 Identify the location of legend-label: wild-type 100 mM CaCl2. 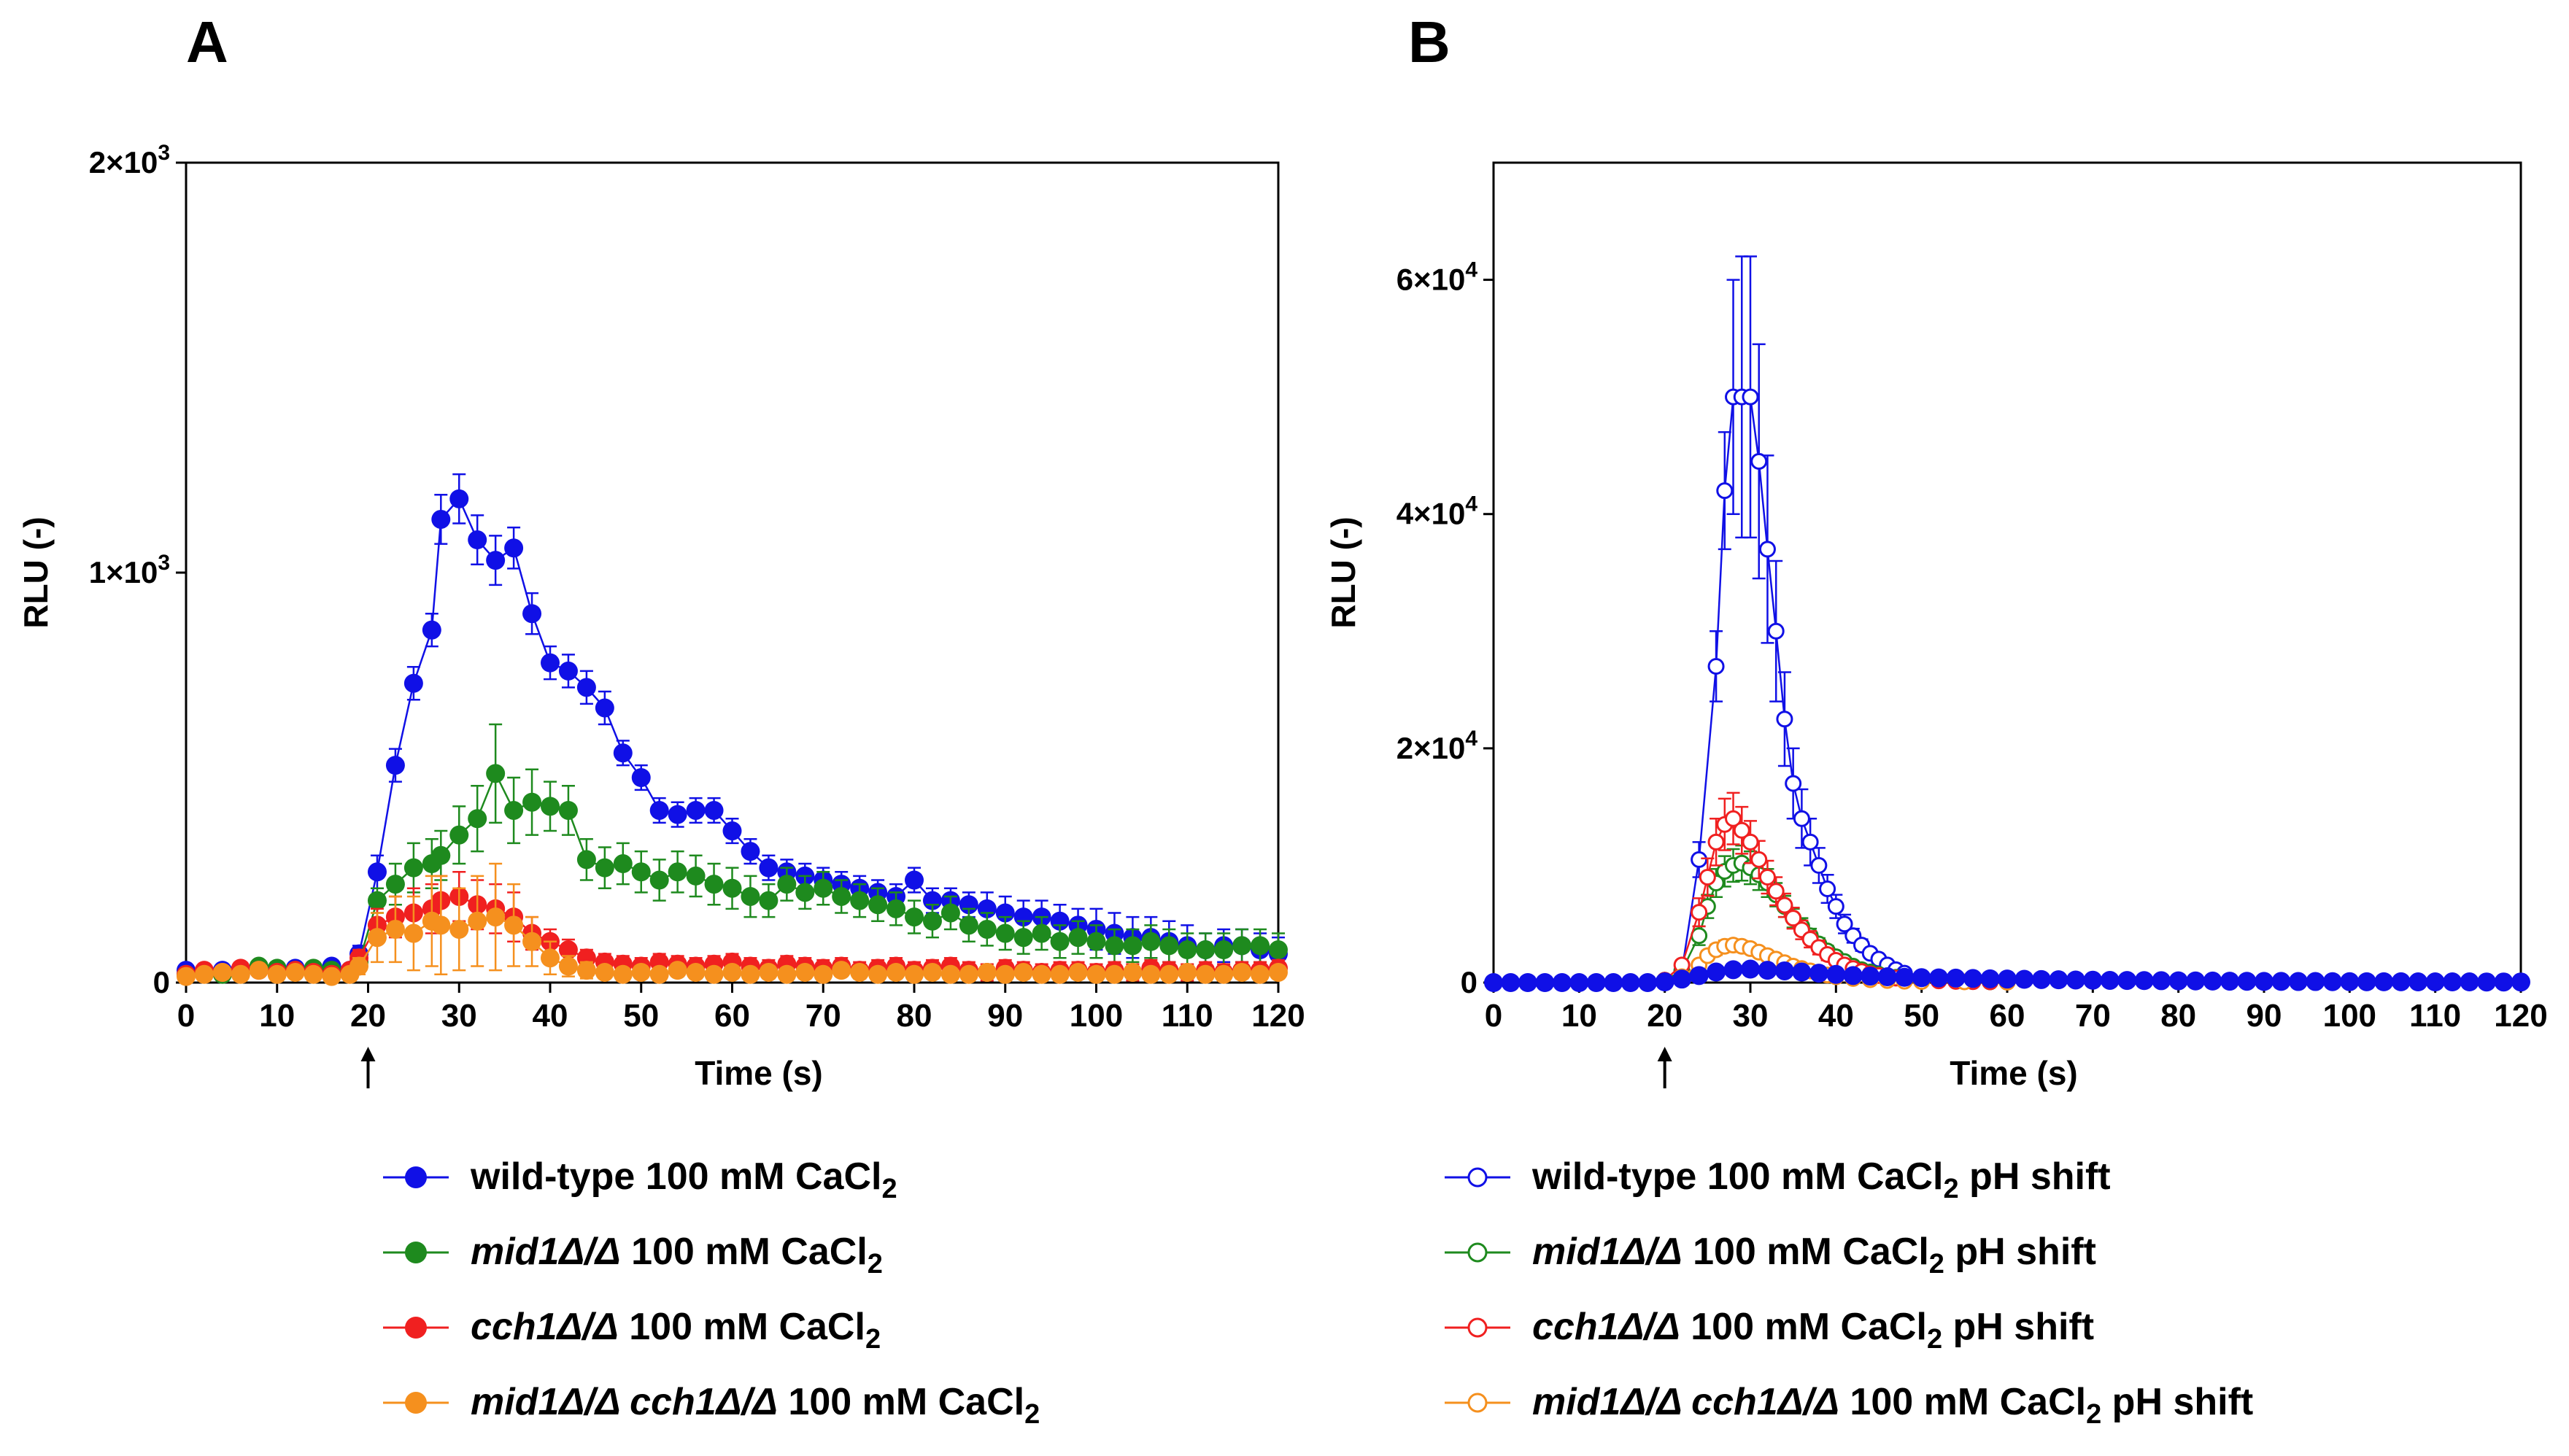
(683, 1179).